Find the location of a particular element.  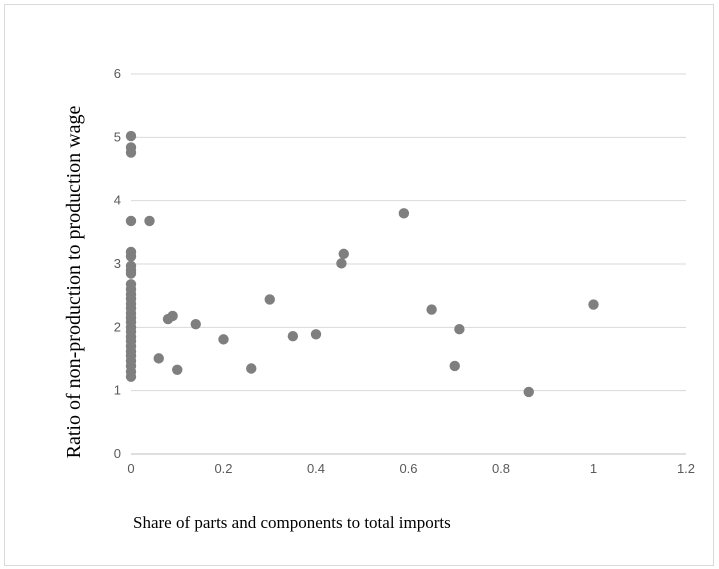

y-tick-label: 2 is located at coordinates (117, 326).